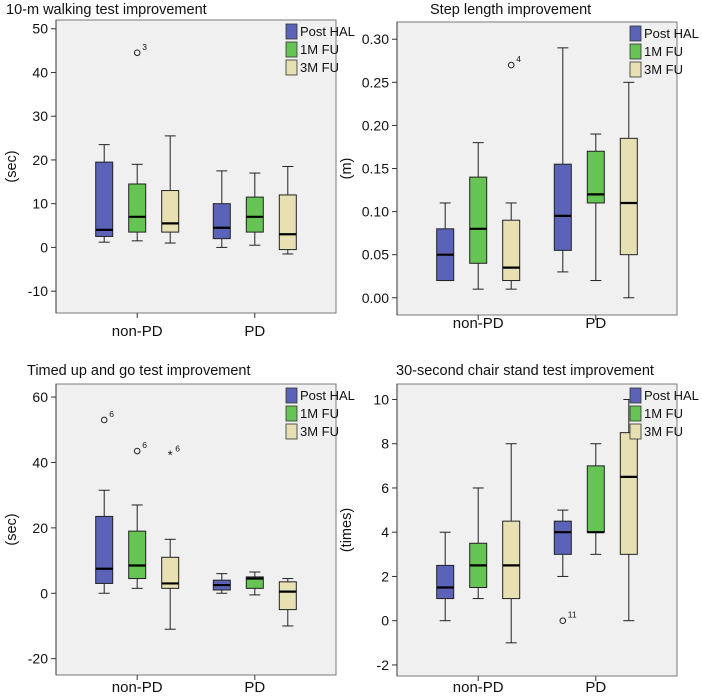  Describe the element at coordinates (385, 576) in the screenshot. I see `y-tick-label: 2` at that location.